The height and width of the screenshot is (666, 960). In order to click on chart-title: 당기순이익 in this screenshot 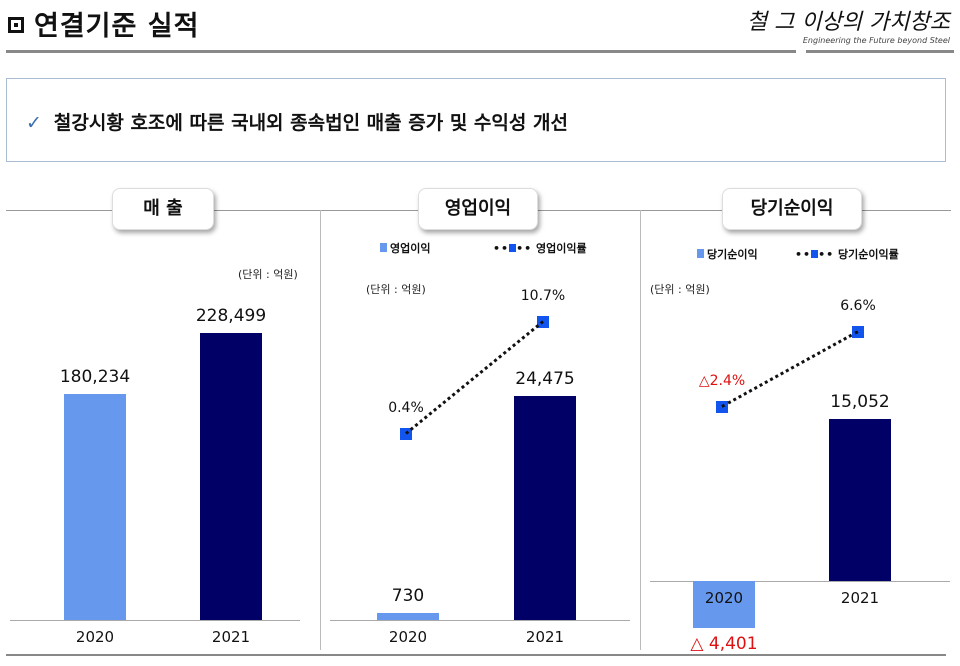, I will do `click(792, 209)`.